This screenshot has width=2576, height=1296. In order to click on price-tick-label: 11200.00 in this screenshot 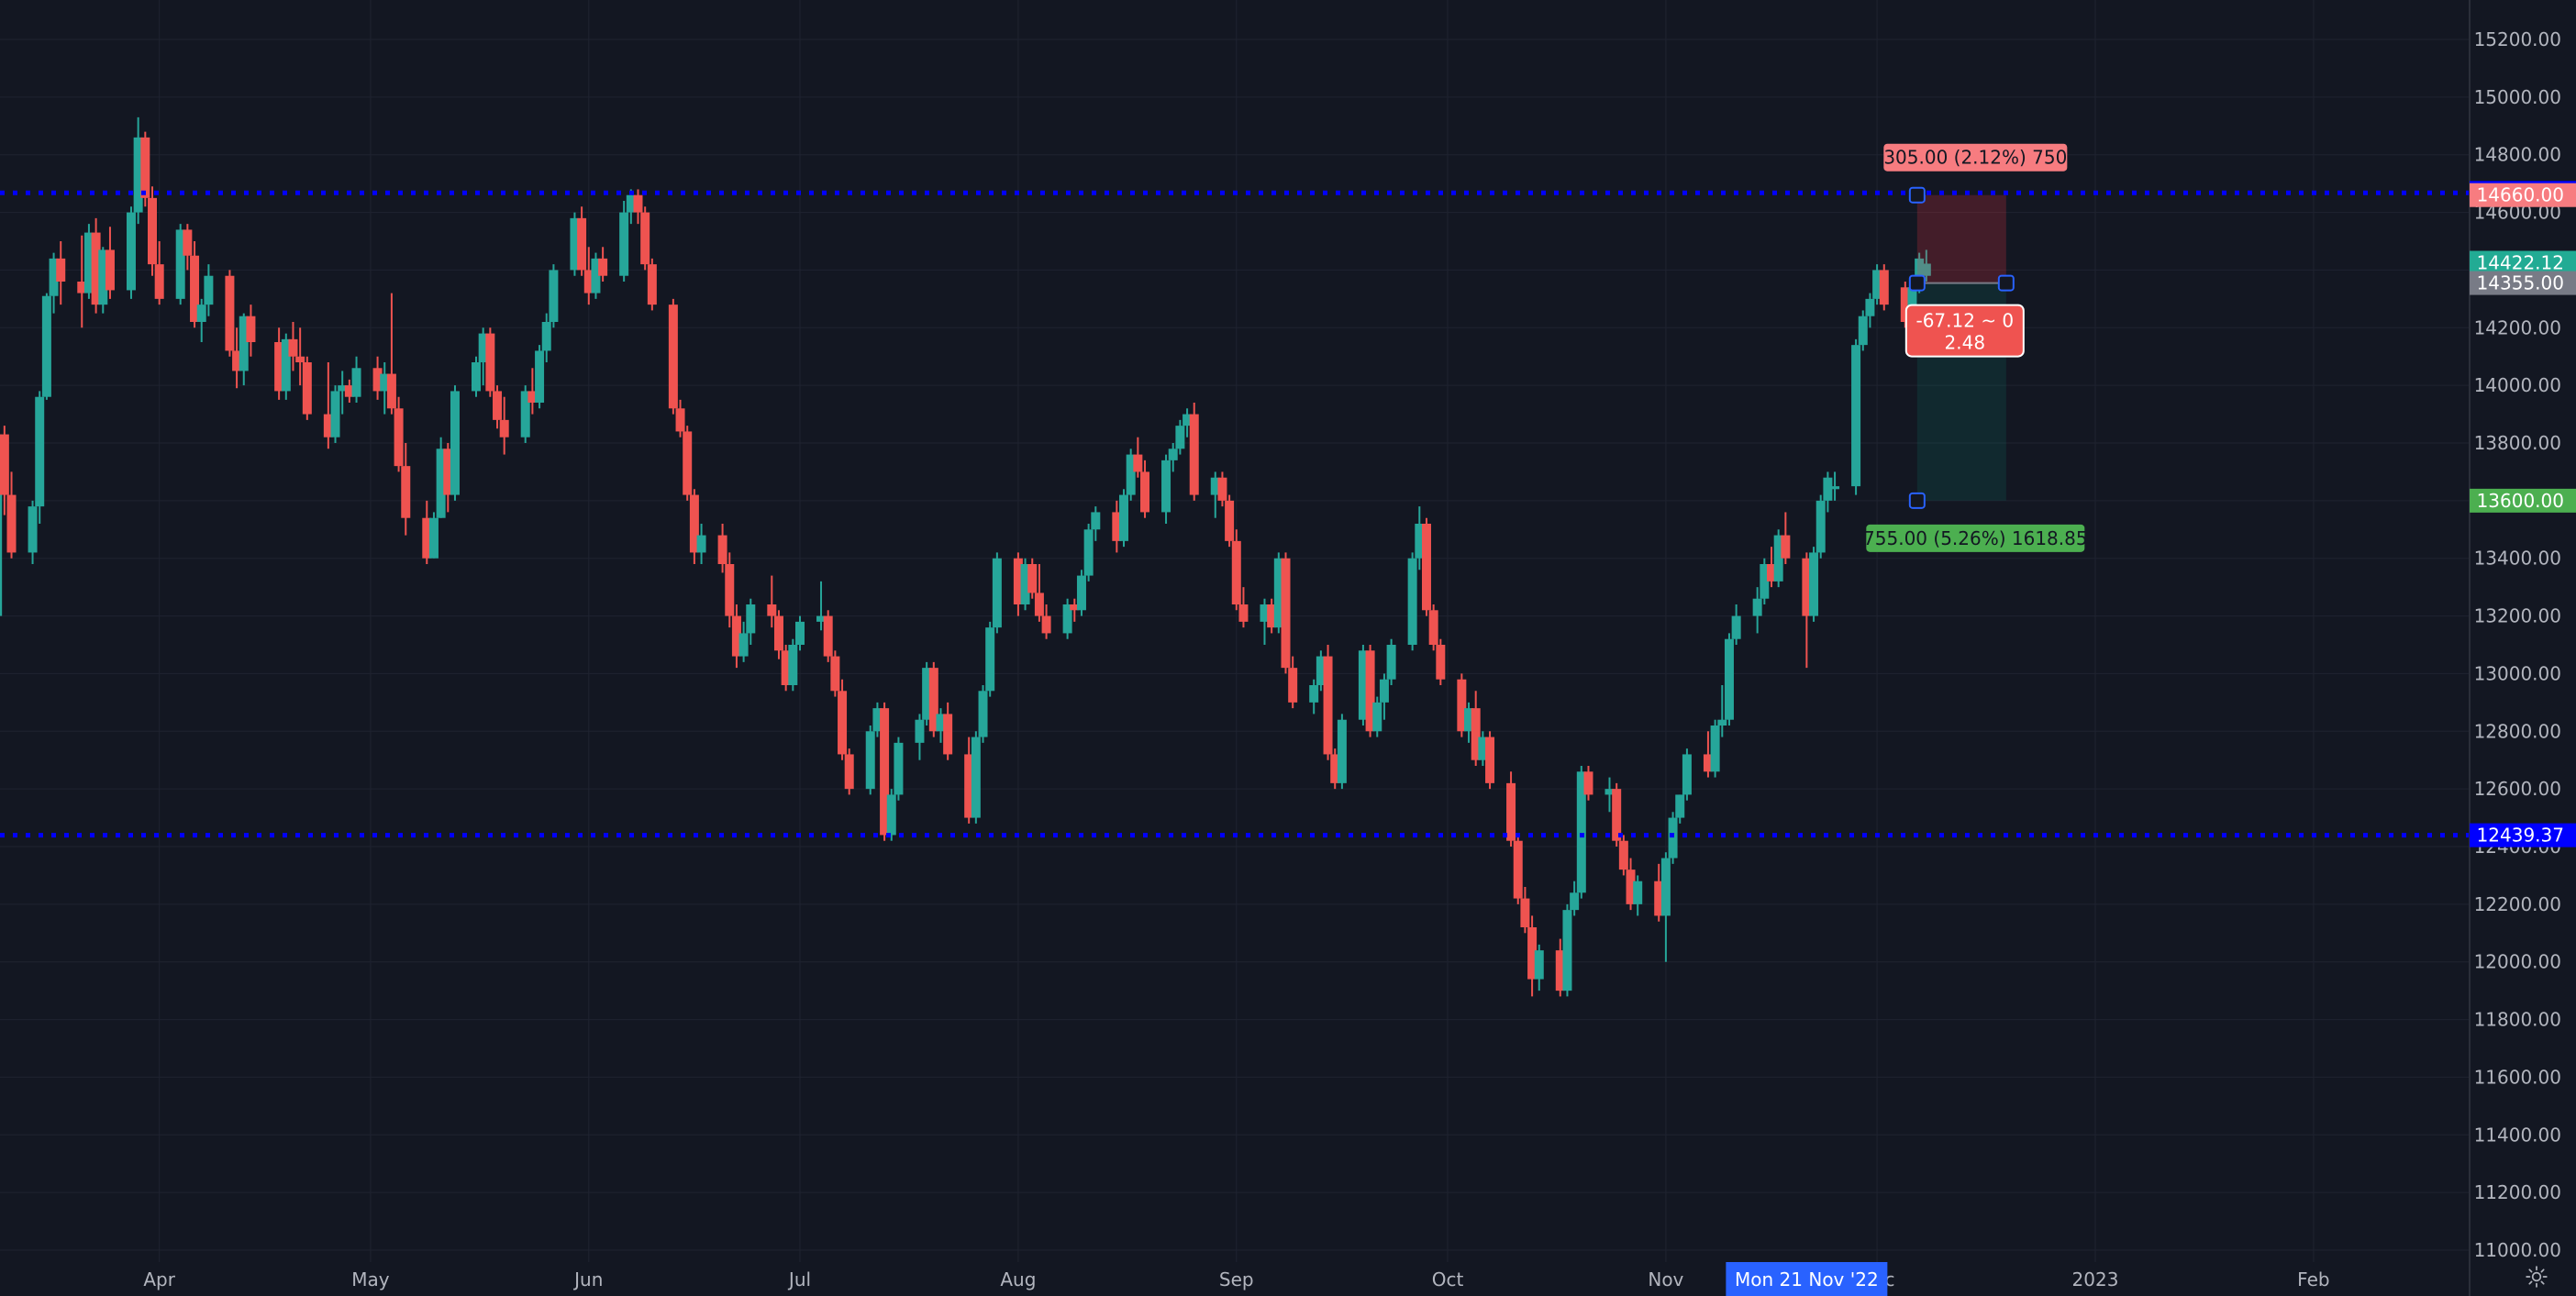, I will do `click(2517, 1192)`.